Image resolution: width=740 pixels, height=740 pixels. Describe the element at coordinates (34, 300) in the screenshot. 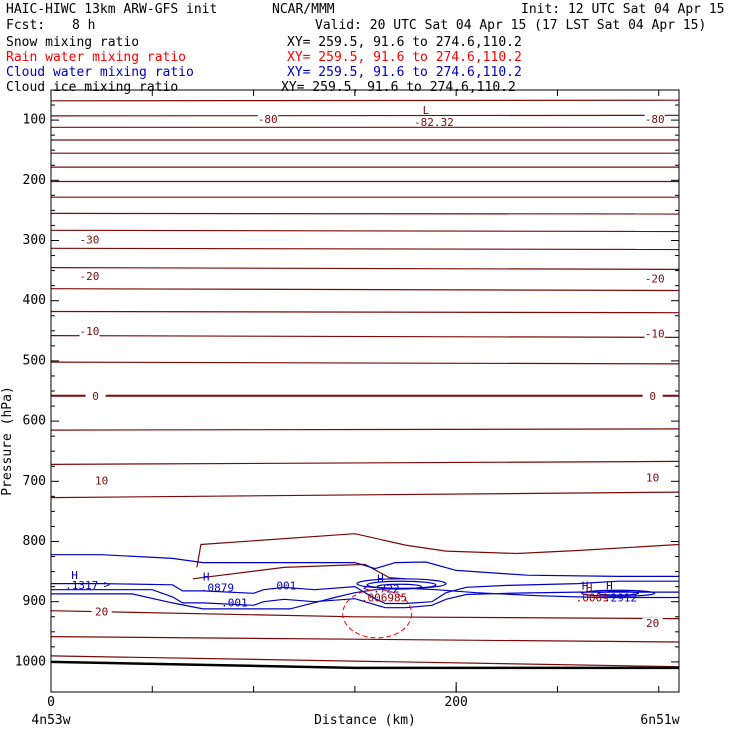

I see `y-tick-label: 400` at that location.